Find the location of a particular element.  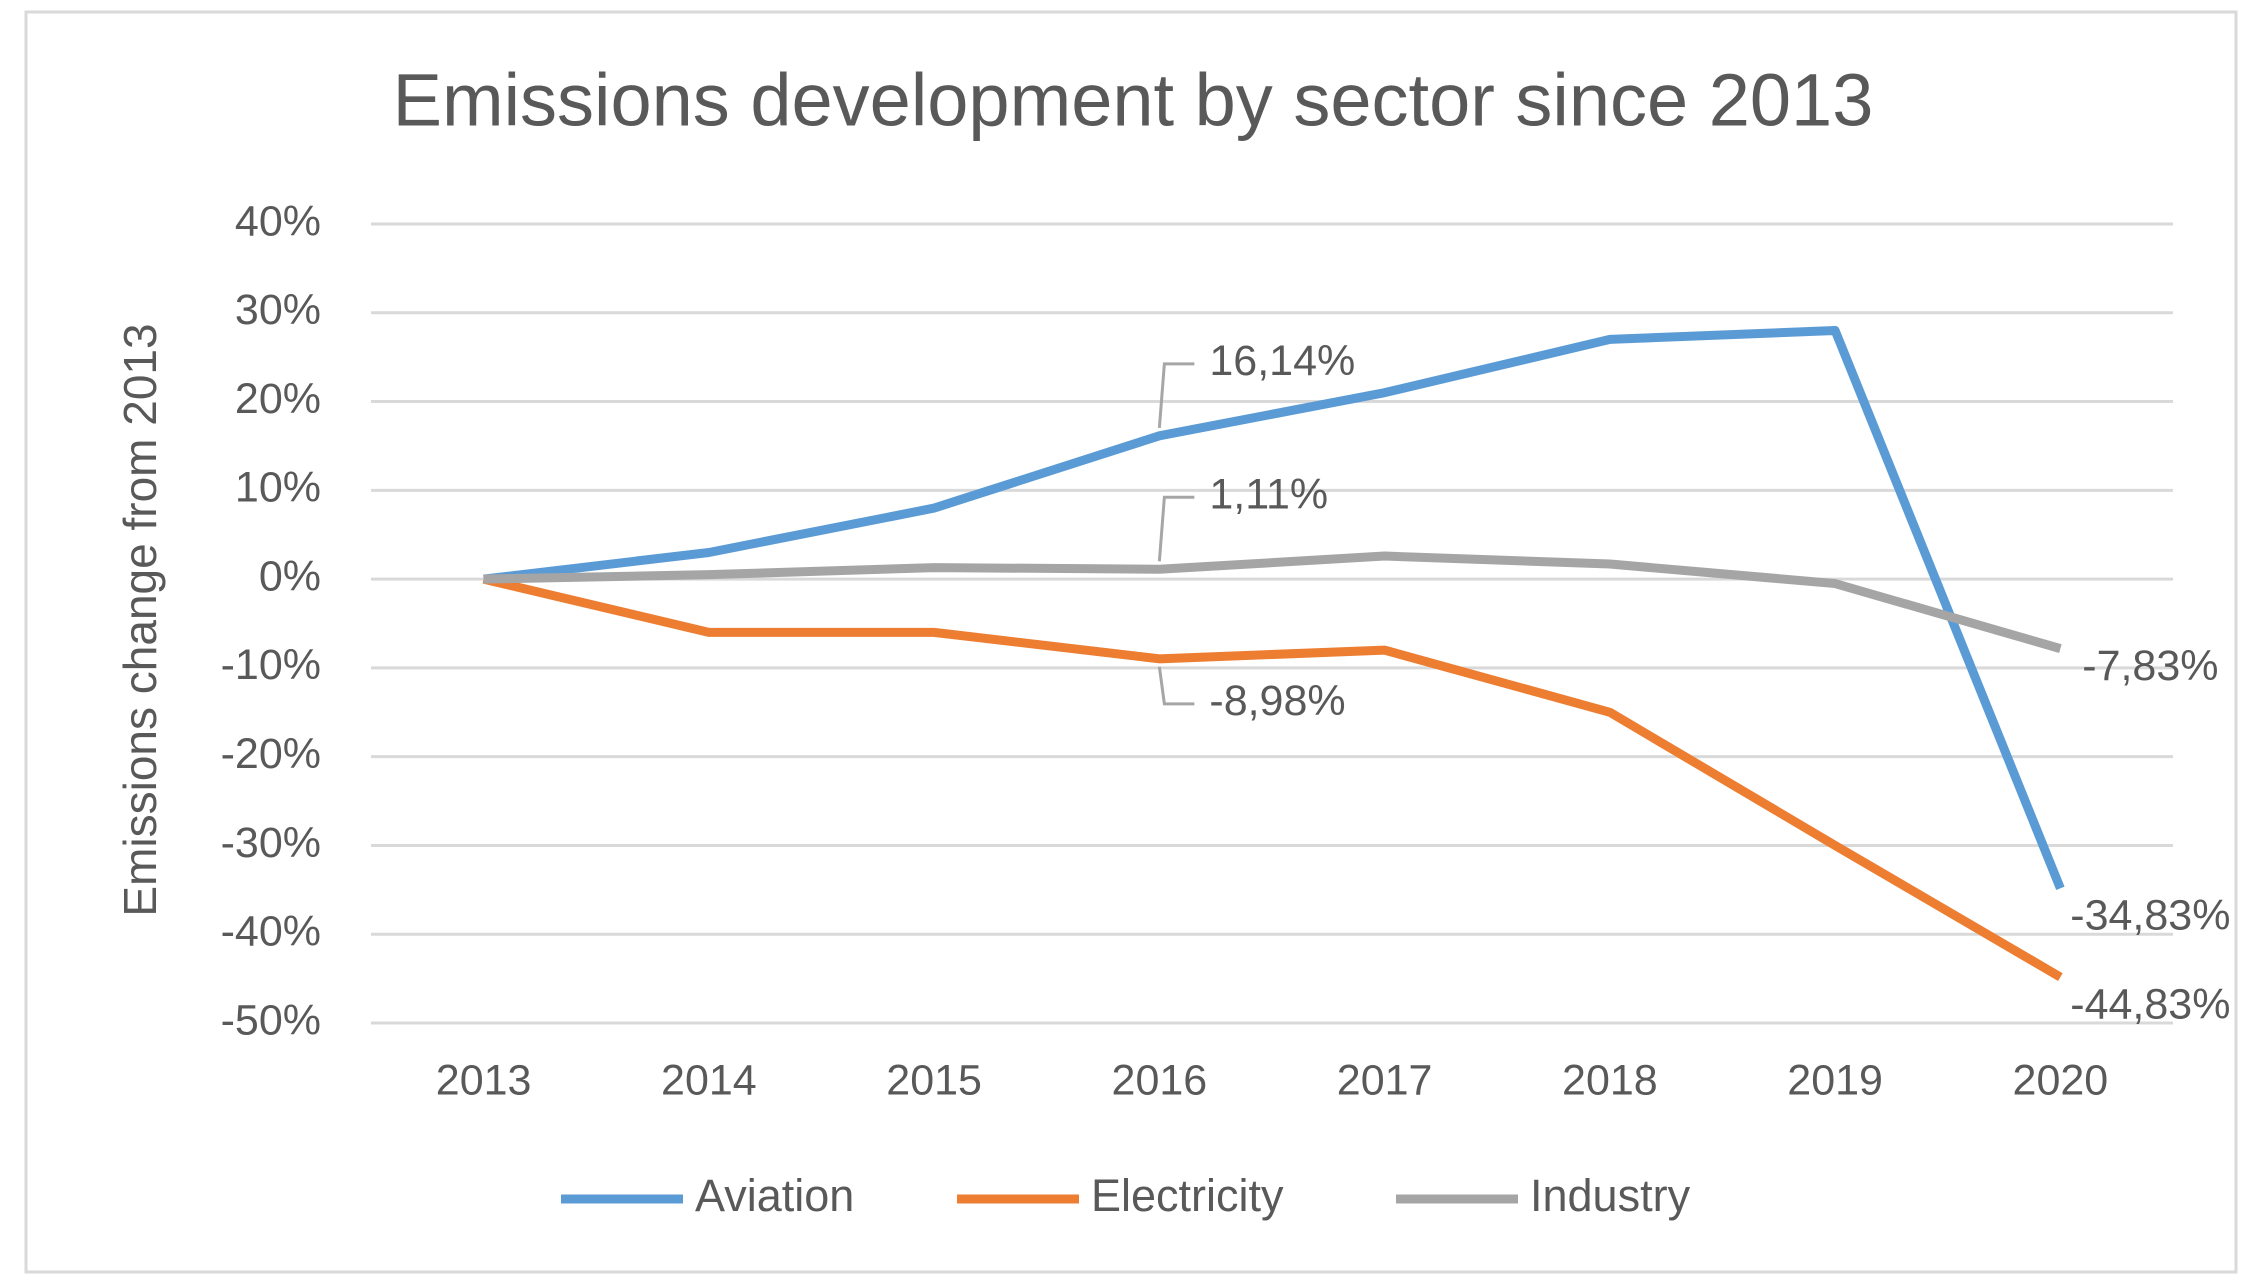

x-tick-label: 2016 is located at coordinates (1160, 1080).